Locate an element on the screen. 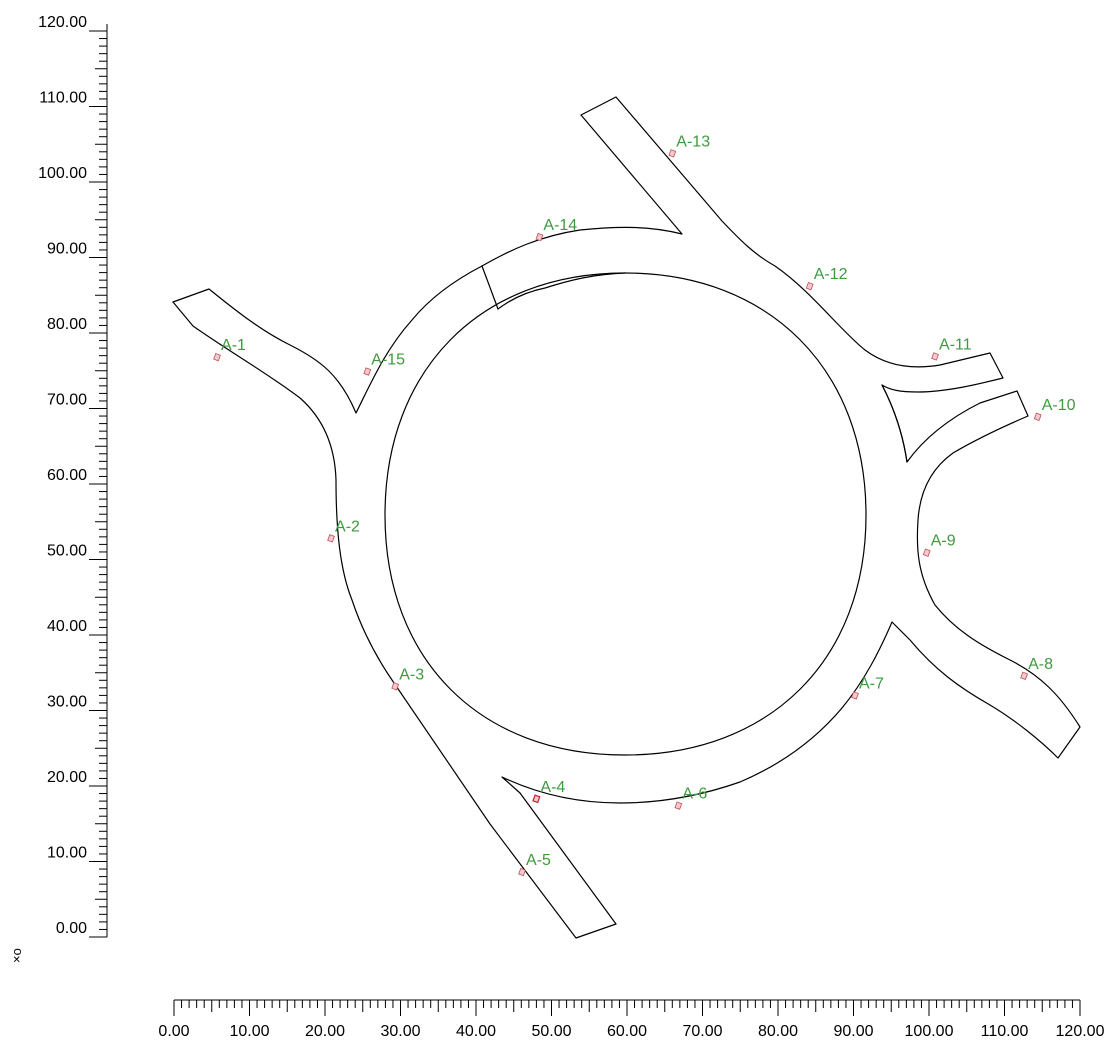 Image resolution: width=1114 pixels, height=1048 pixels. north-west-arm-inner-edge is located at coordinates (327, 339).